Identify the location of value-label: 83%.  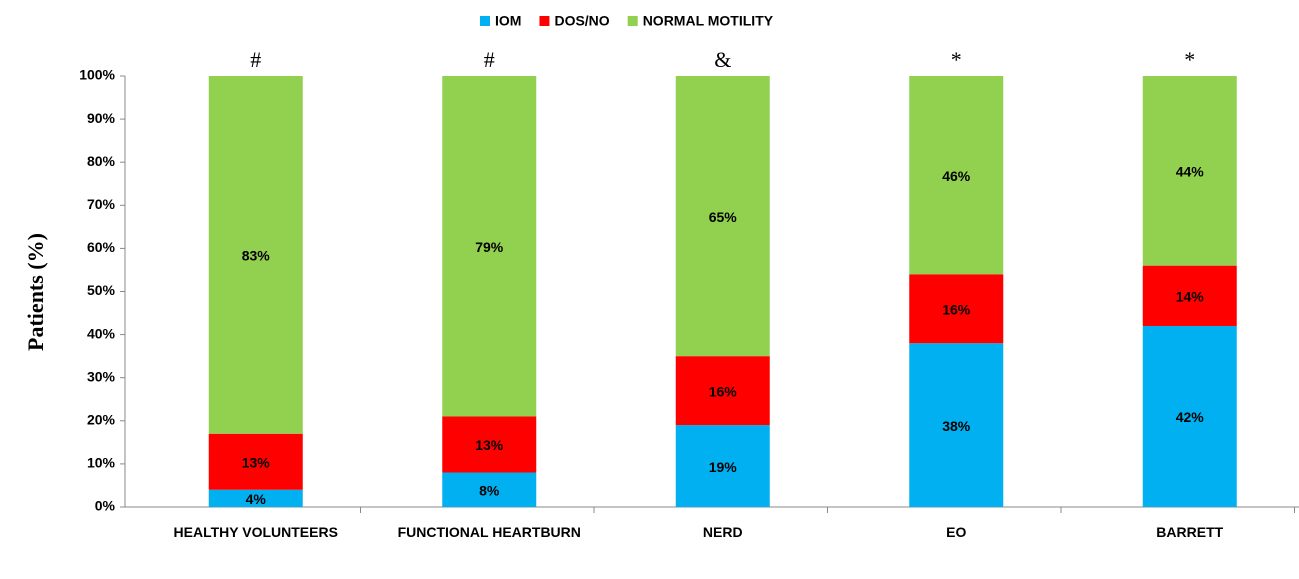
(256, 256).